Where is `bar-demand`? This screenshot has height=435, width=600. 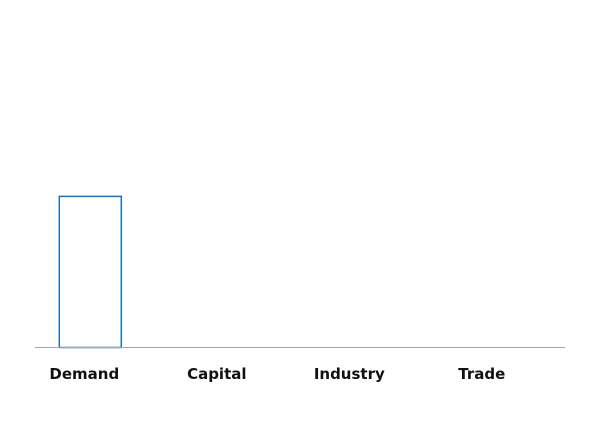
bar-demand is located at coordinates (90, 272).